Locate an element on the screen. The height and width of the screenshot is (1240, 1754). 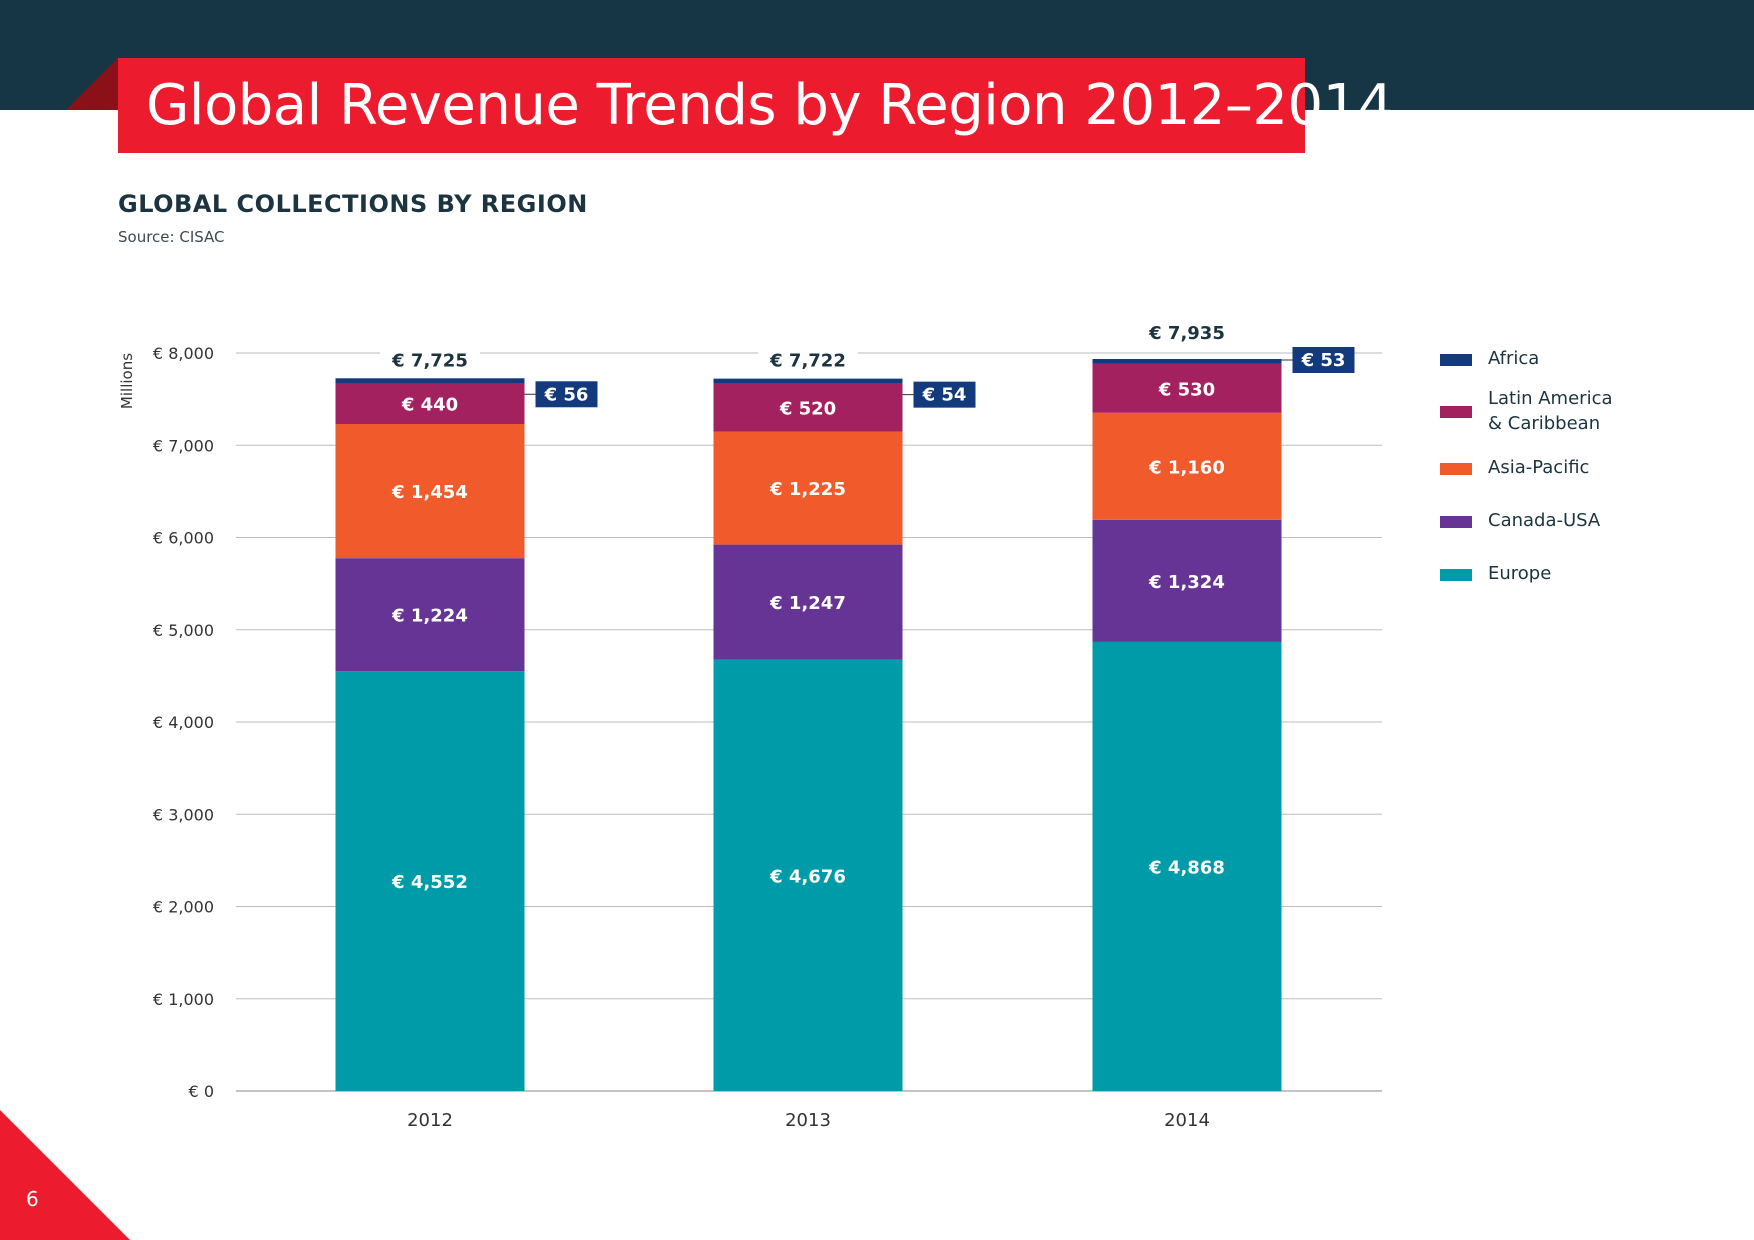
legend-label: Africa is located at coordinates (1514, 358).